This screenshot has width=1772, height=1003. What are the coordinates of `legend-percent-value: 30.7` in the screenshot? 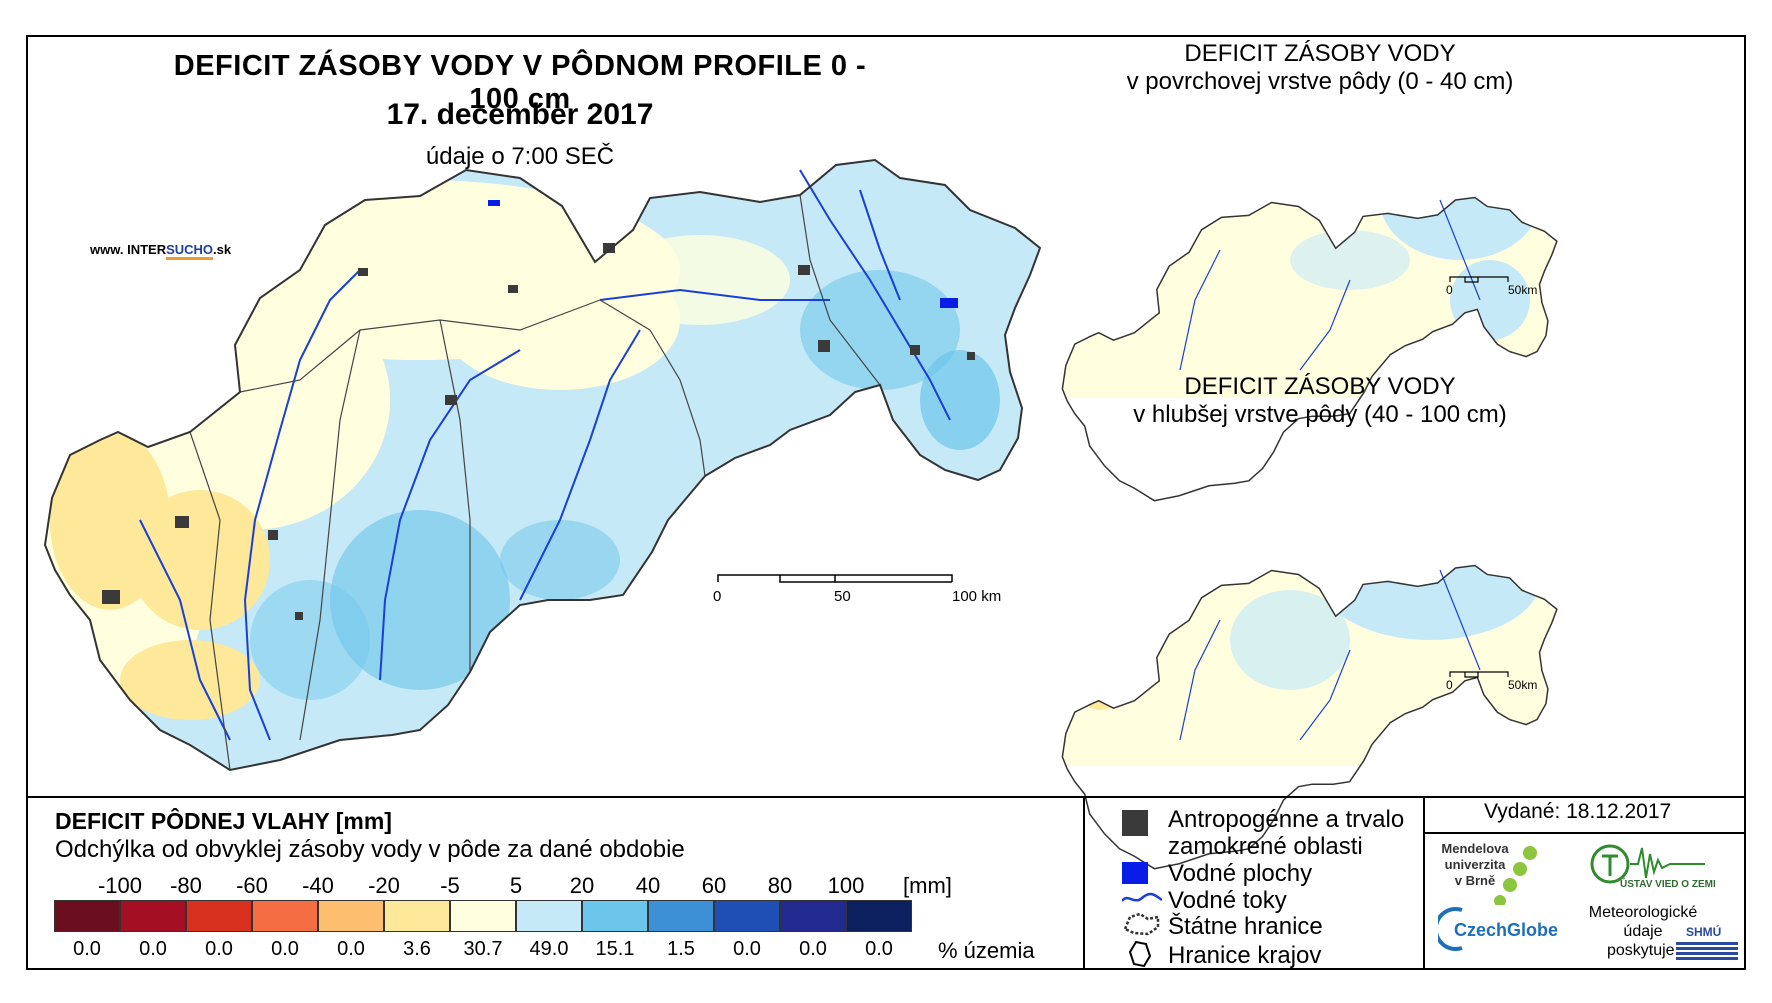 It's located at (483, 949).